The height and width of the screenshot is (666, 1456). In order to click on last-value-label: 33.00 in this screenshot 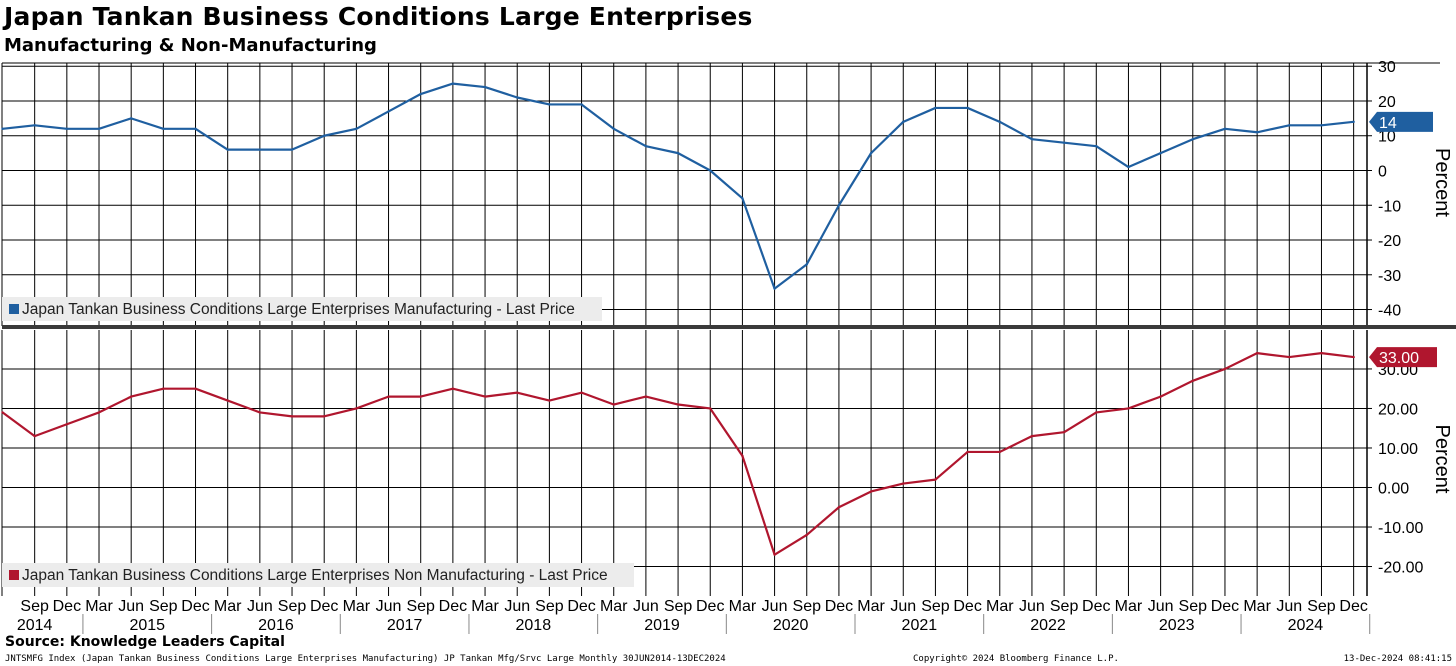, I will do `click(1399, 358)`.